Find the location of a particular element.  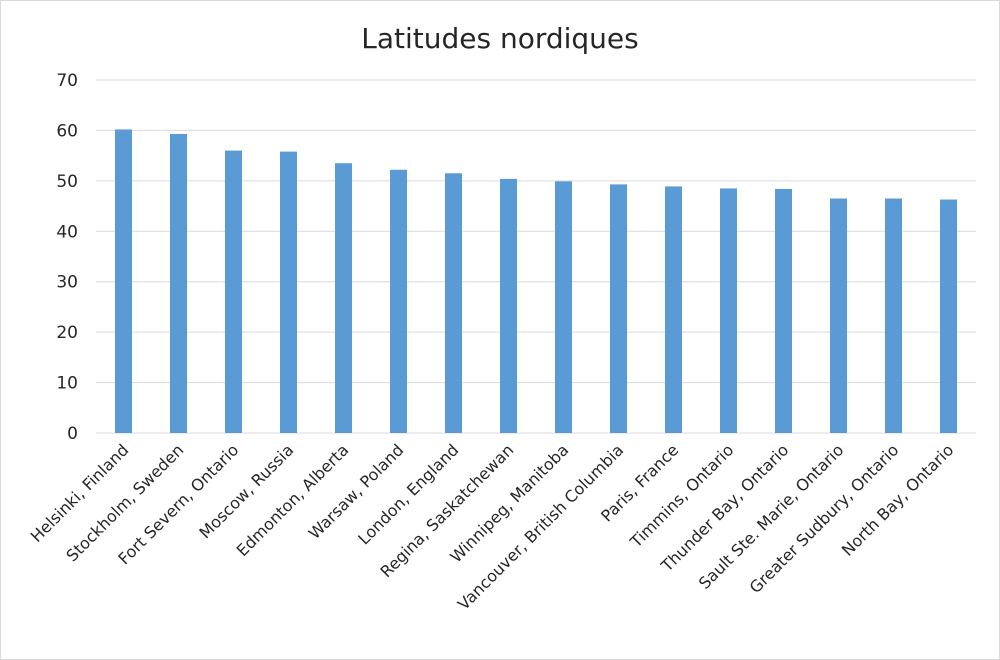

chart-title: Latitudes nordiques is located at coordinates (500, 38).